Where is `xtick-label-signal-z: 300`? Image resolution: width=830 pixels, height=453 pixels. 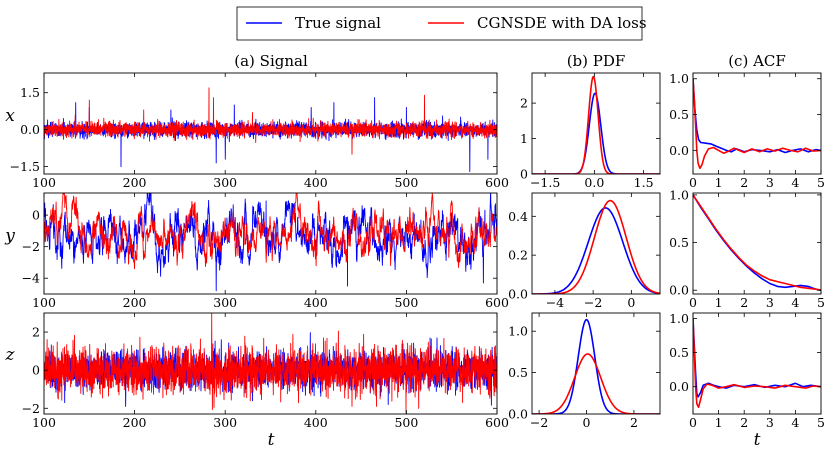
xtick-label-signal-z: 300 is located at coordinates (225, 422).